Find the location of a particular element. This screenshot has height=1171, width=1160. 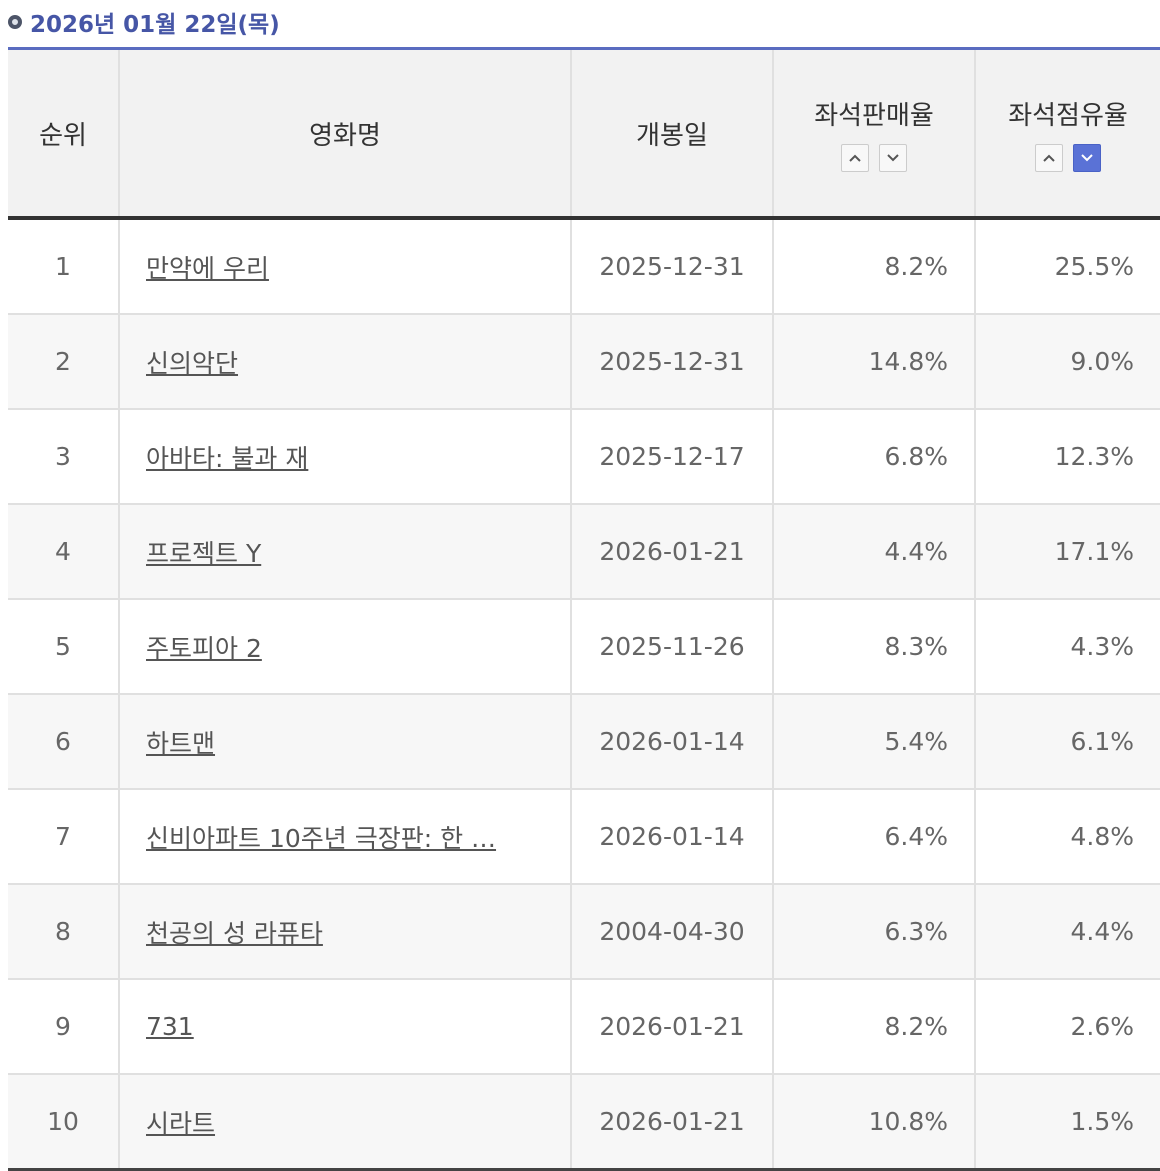

seat-sales-rate: 6.8% is located at coordinates (916, 456).